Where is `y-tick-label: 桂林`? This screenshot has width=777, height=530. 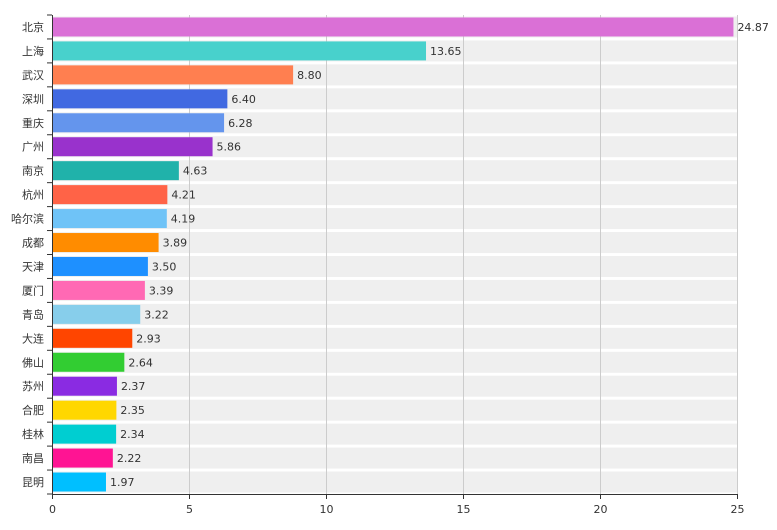 y-tick-label: 桂林 is located at coordinates (33, 434).